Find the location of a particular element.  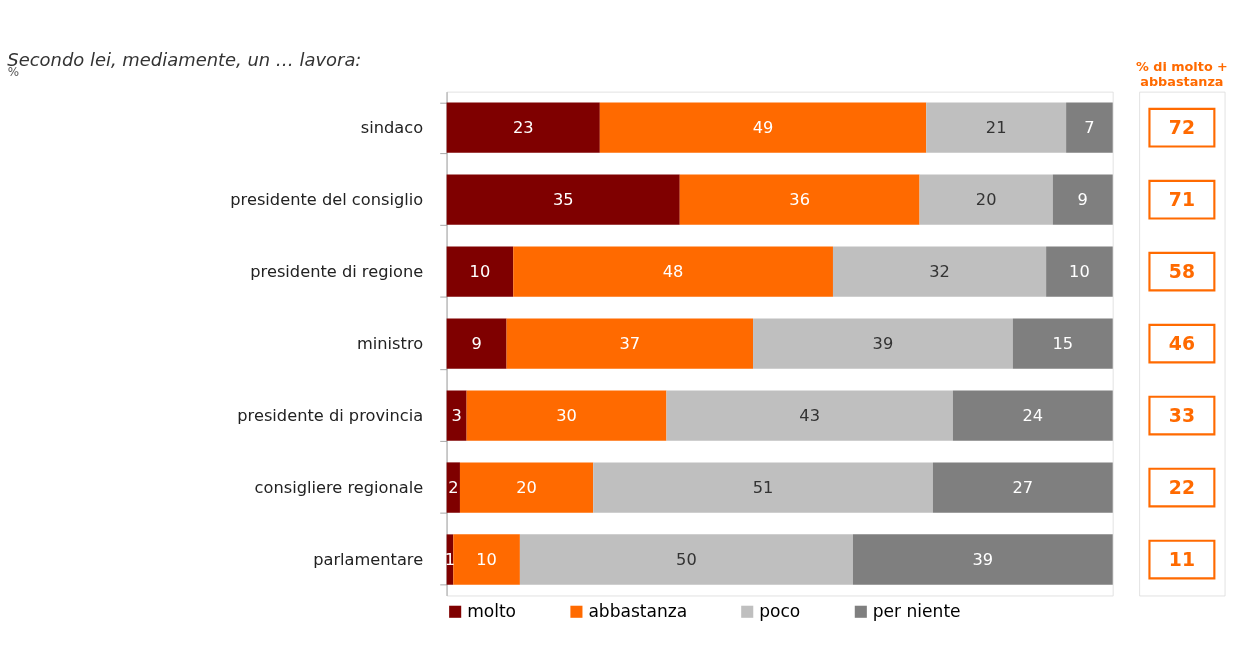

data-label: 50 is located at coordinates (686, 559).